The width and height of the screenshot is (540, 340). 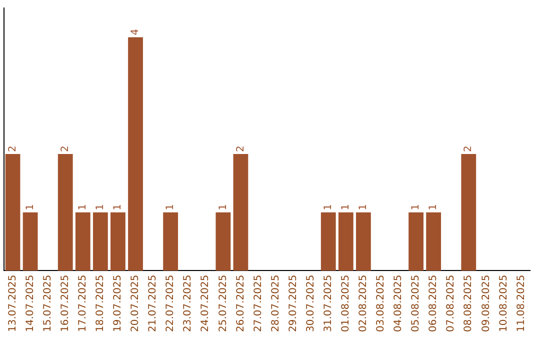 What do you see at coordinates (293, 303) in the screenshot?
I see `x-tick-label: 29.07.2025` at bounding box center [293, 303].